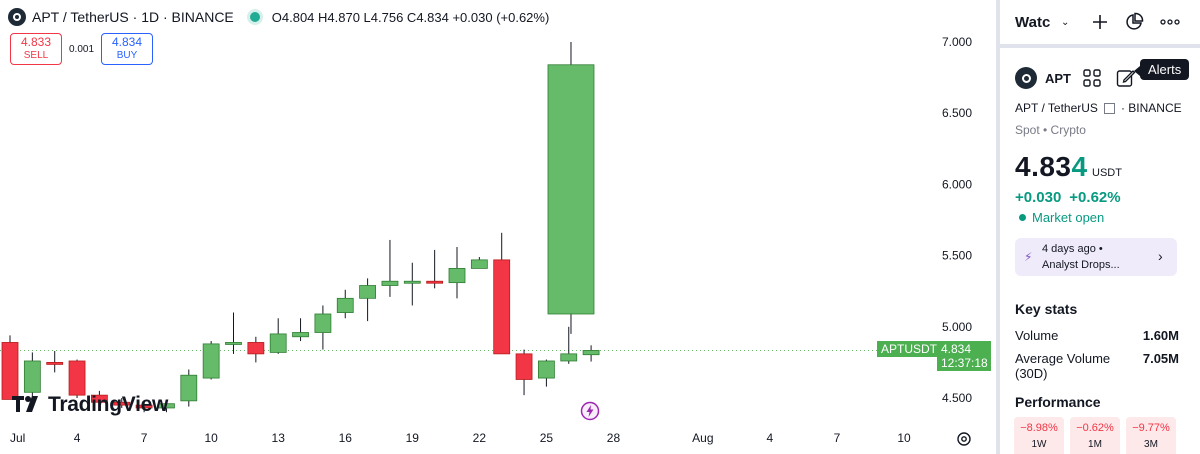 This screenshot has width=1200, height=454. What do you see at coordinates (1063, 366) in the screenshot?
I see `avg-volume-label: Average Volume (30D)` at bounding box center [1063, 366].